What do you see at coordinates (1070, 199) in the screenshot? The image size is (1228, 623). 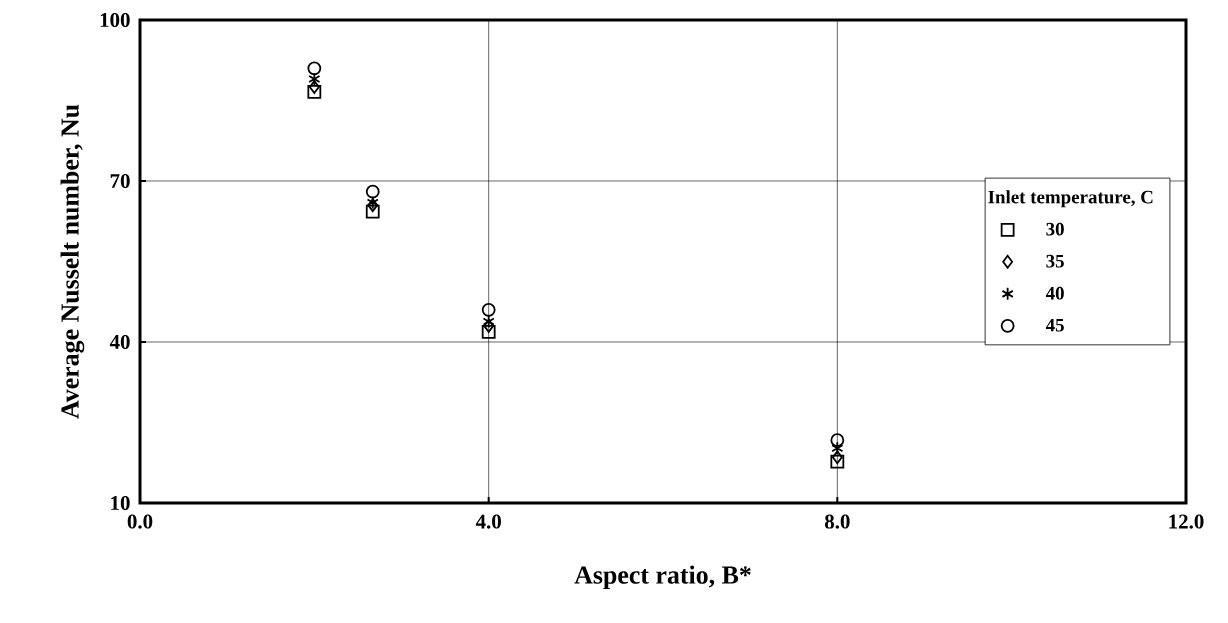 I see `legend-title: Inlet temperature, C` at bounding box center [1070, 199].